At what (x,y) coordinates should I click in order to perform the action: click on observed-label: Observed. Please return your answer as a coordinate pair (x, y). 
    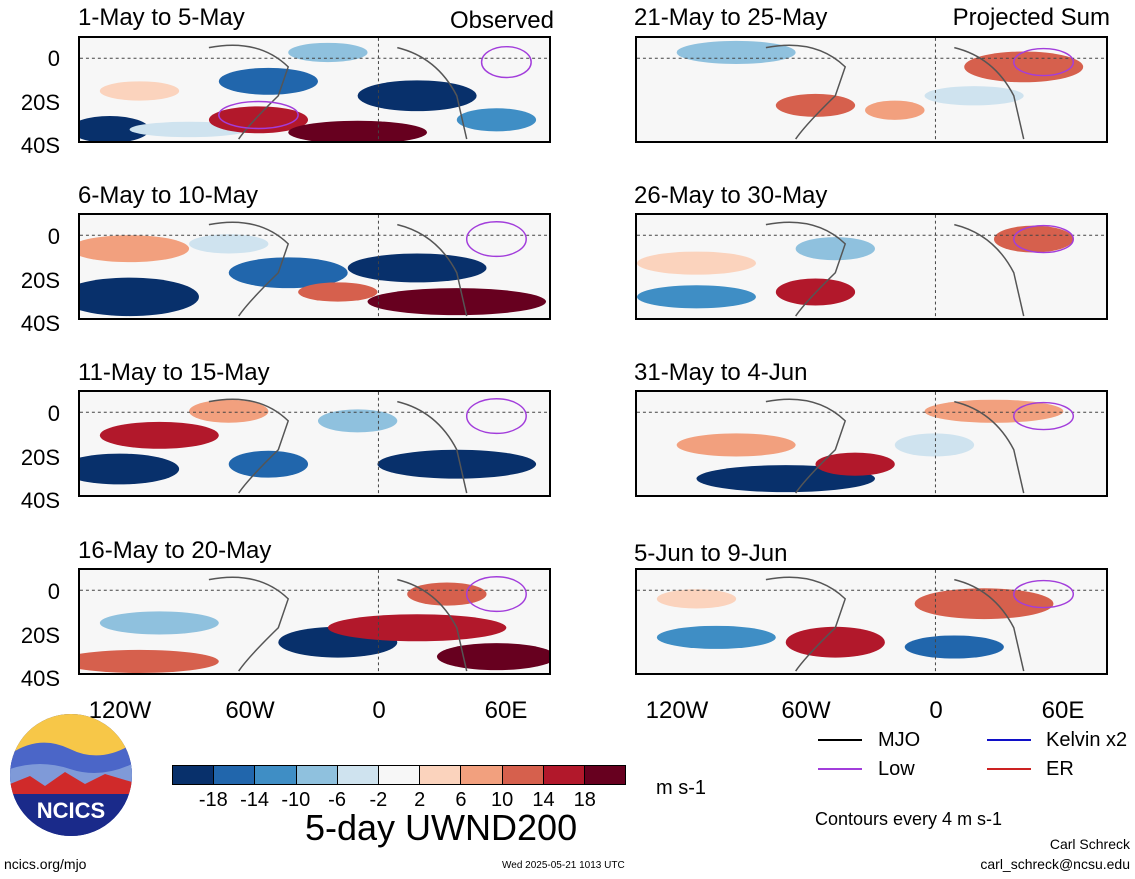
    Looking at the image, I should click on (501, 20).